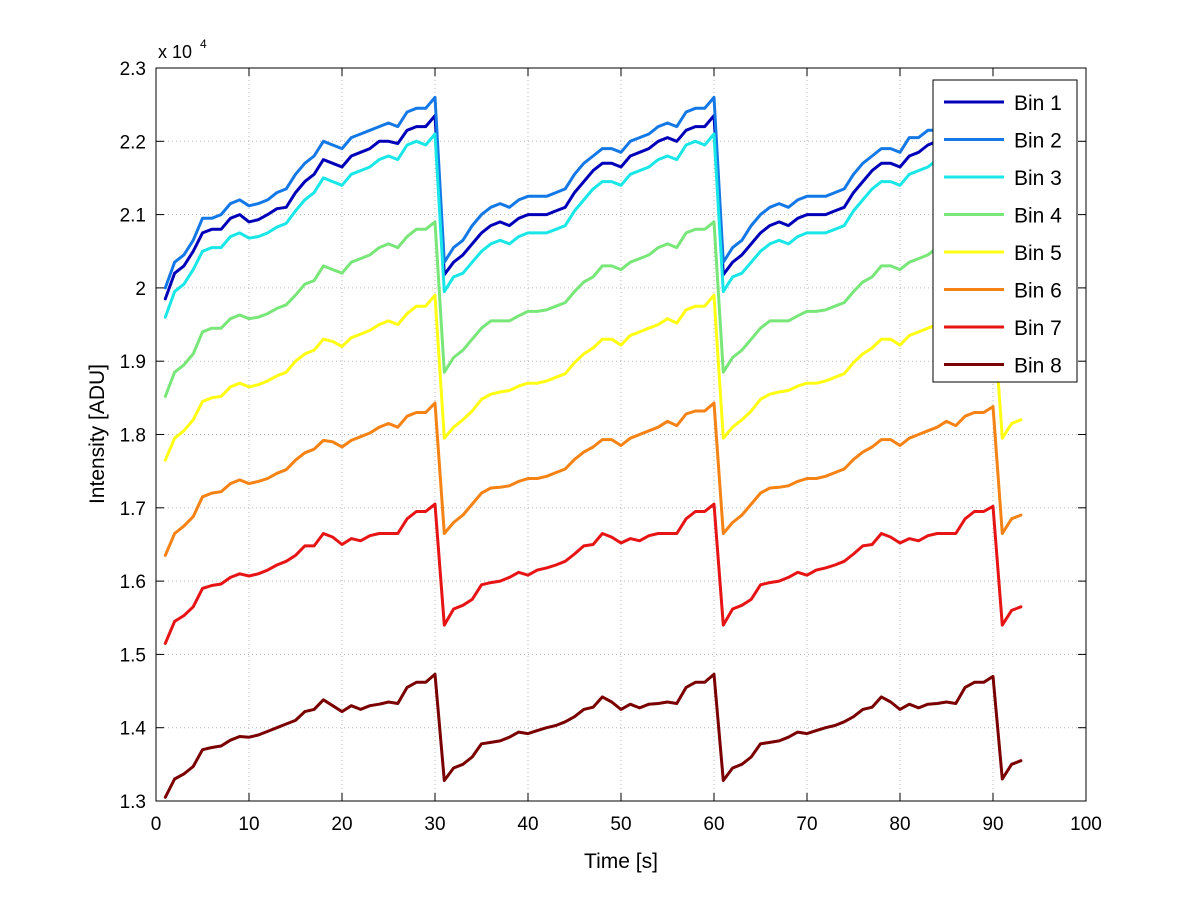  I want to click on legend-label-bin-8: Bin 8, so click(1038, 366).